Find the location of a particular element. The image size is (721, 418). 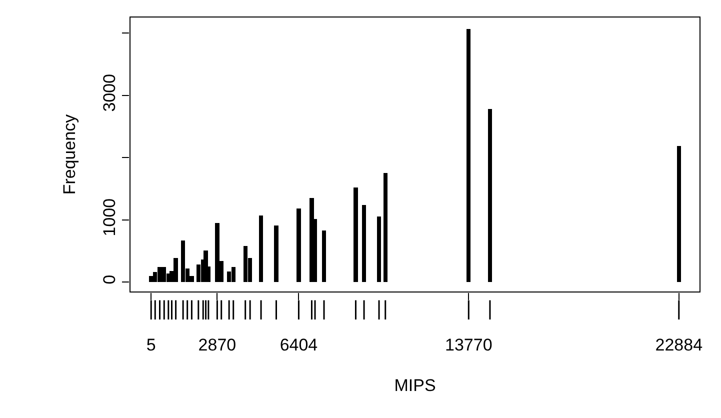

y-tick-label: 0 is located at coordinates (110, 279).